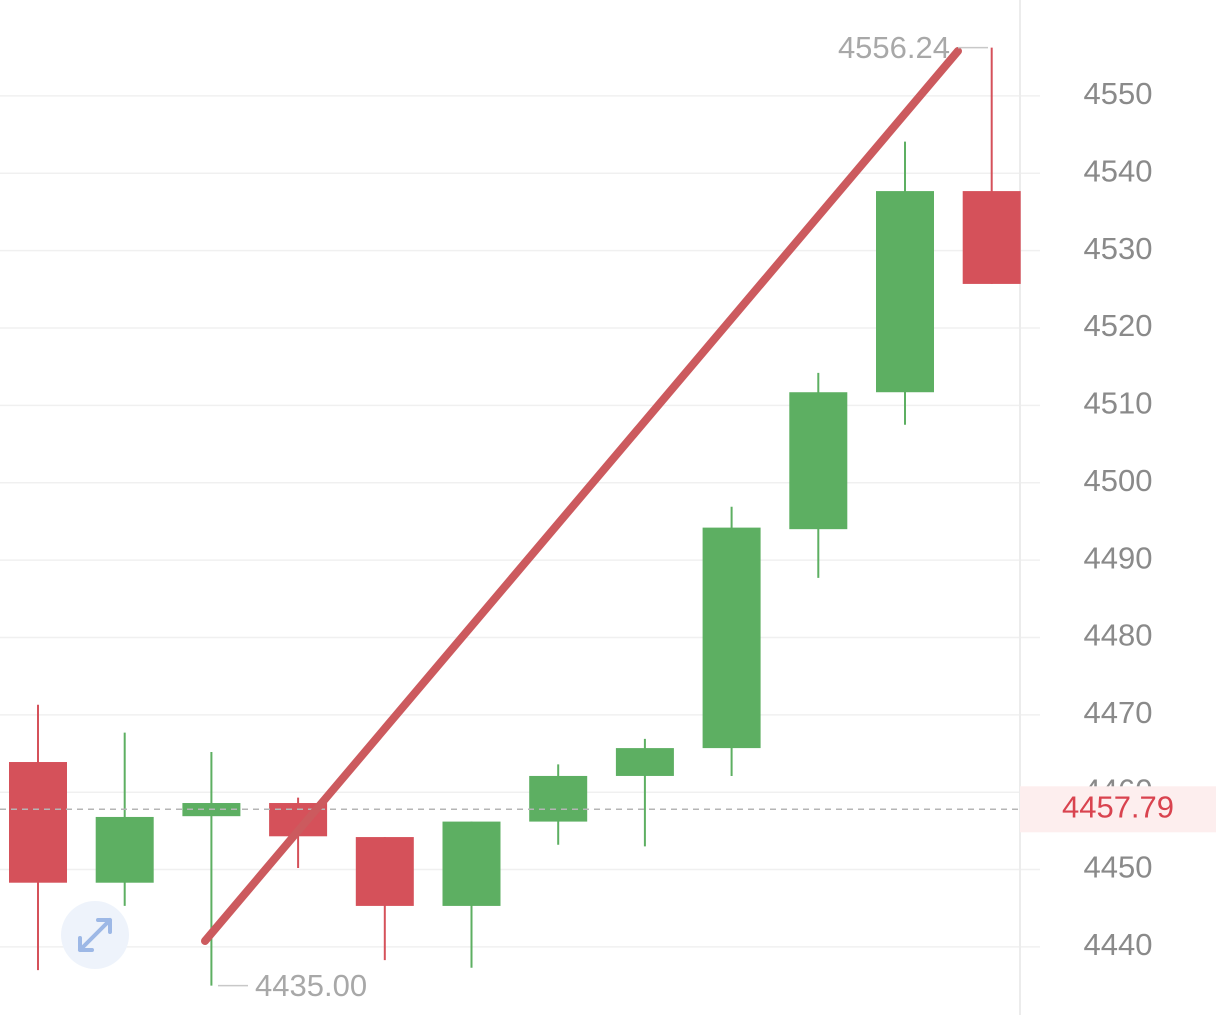 The image size is (1216, 1015). Describe the element at coordinates (894, 47) in the screenshot. I see `max-marker-label: 4556.24` at that location.